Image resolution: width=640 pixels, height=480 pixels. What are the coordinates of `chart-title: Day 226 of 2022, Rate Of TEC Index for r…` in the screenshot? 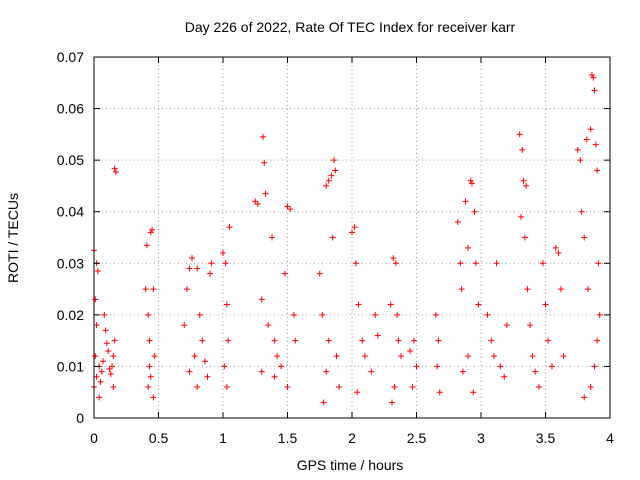 It's located at (350, 27).